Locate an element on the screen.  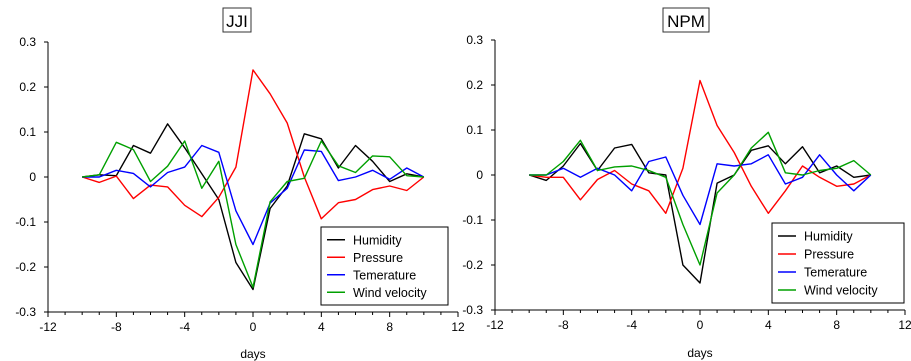
series-line-wind-velocity is located at coordinates (700, 198).